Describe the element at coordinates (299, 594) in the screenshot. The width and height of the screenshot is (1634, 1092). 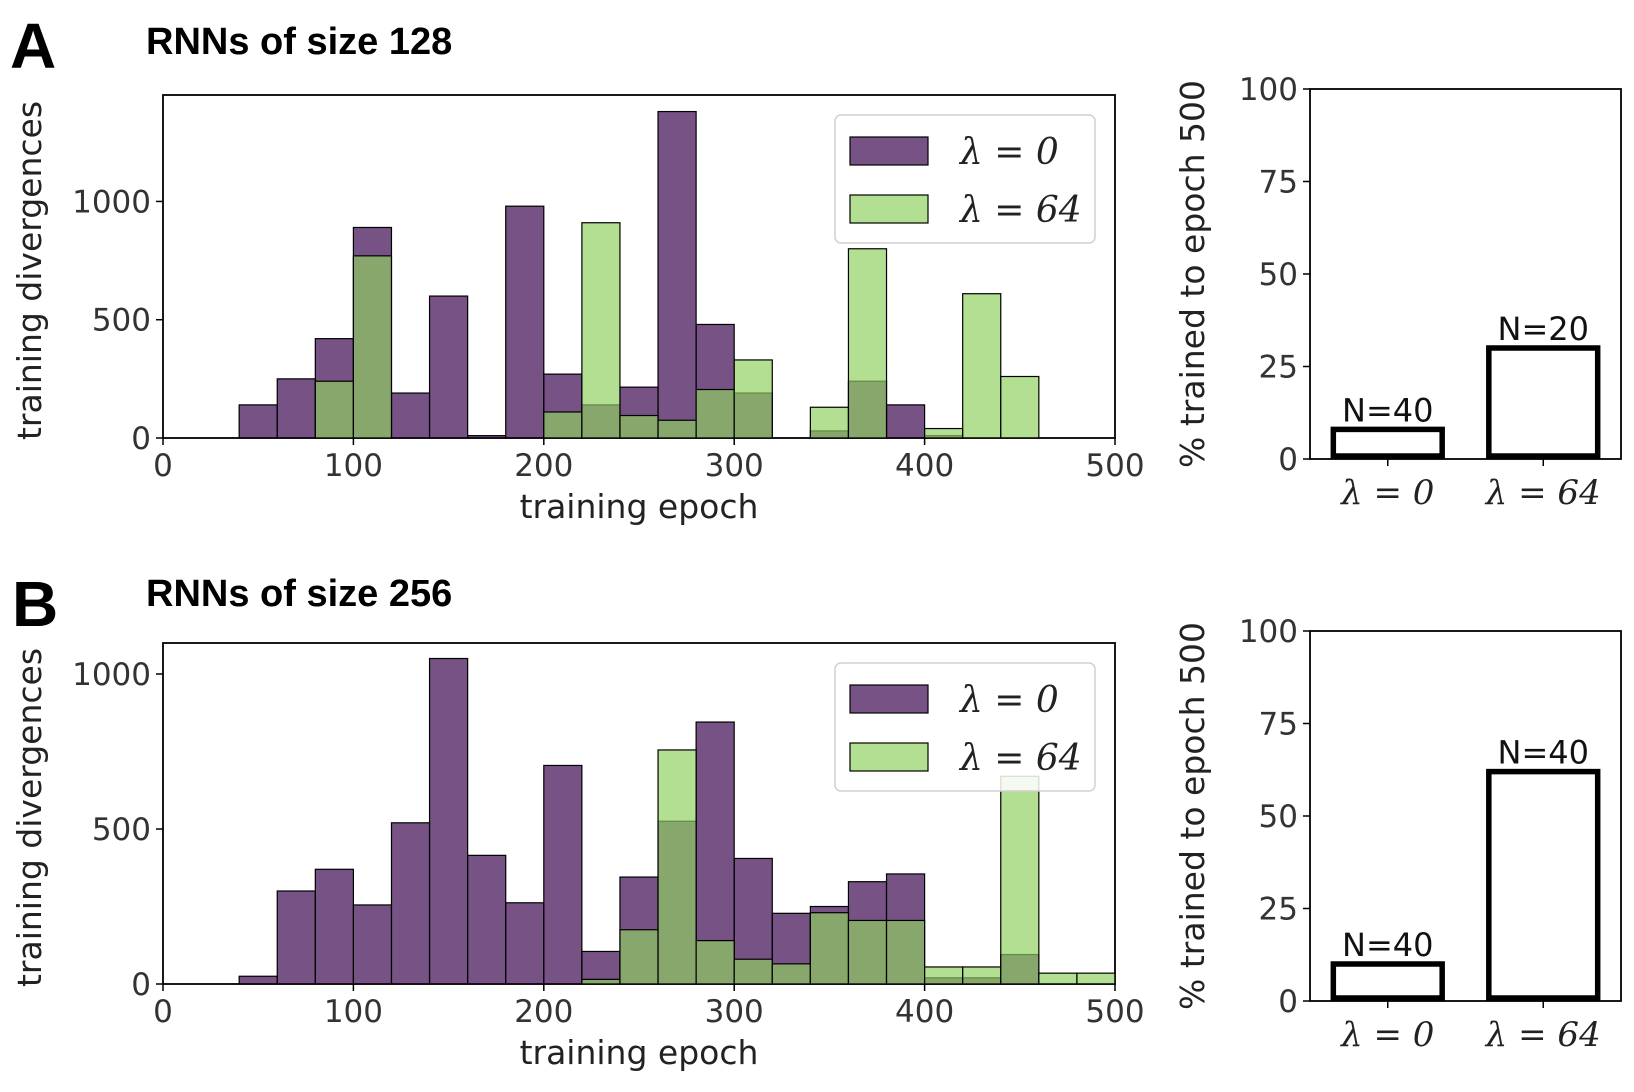
I see `panel-title-b: RNNs of size 256` at that location.